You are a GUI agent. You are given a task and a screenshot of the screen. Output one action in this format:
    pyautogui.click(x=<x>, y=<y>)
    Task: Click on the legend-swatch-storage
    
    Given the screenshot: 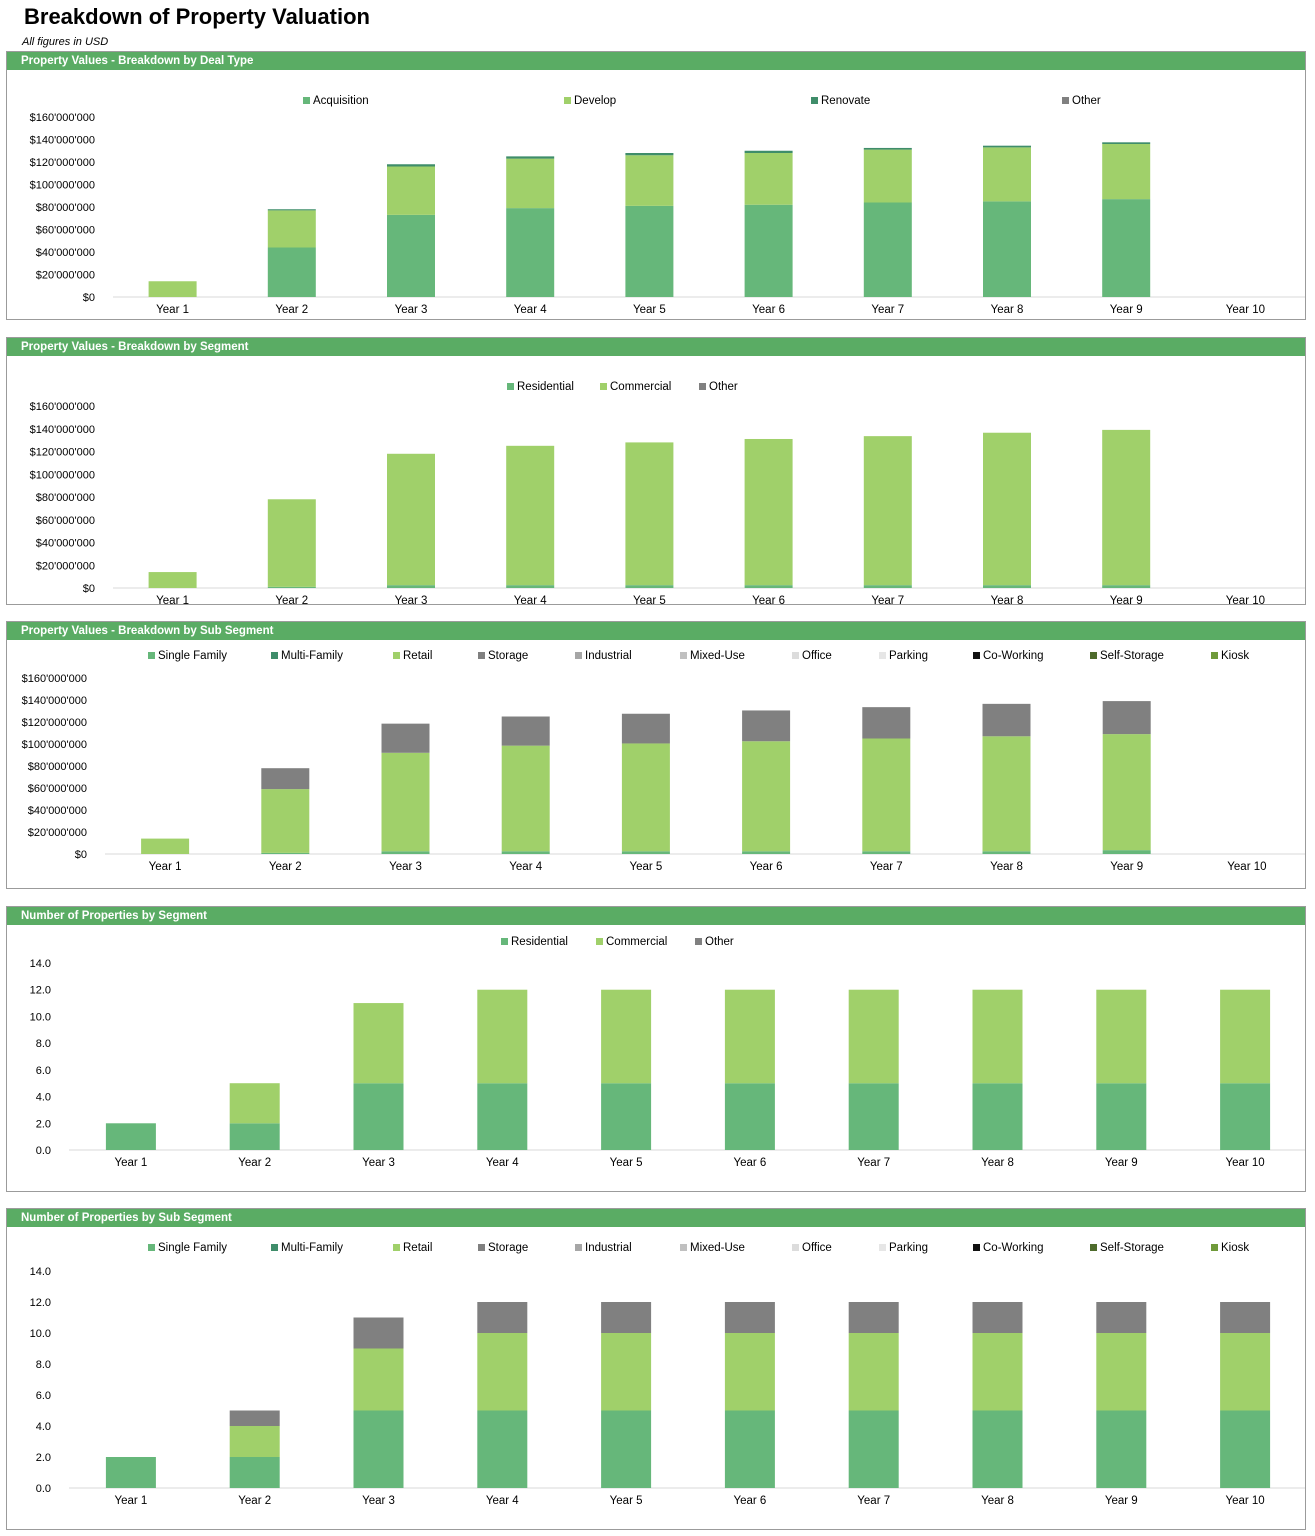 What is the action you would take?
    pyautogui.click(x=481, y=655)
    